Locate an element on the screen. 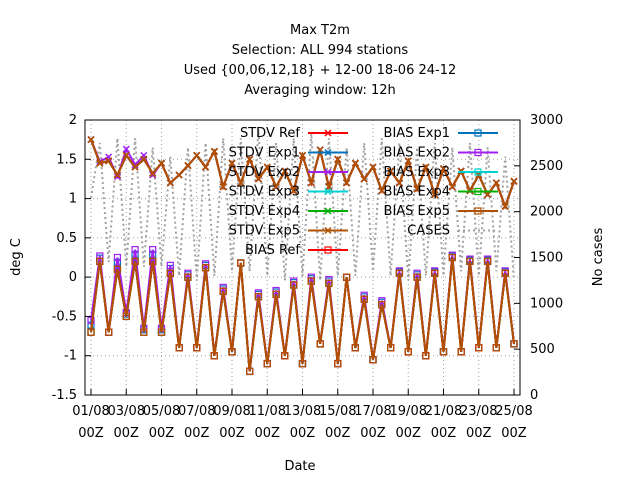 The height and width of the screenshot is (480, 640). y-tick-label: 0 is located at coordinates (73, 277).